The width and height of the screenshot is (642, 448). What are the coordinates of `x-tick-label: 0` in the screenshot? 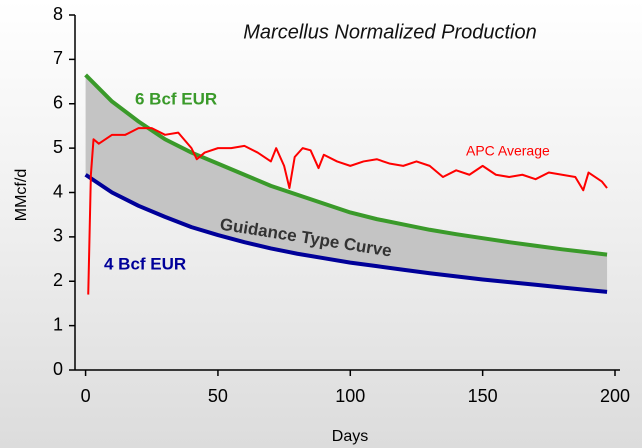 It's located at (86, 396).